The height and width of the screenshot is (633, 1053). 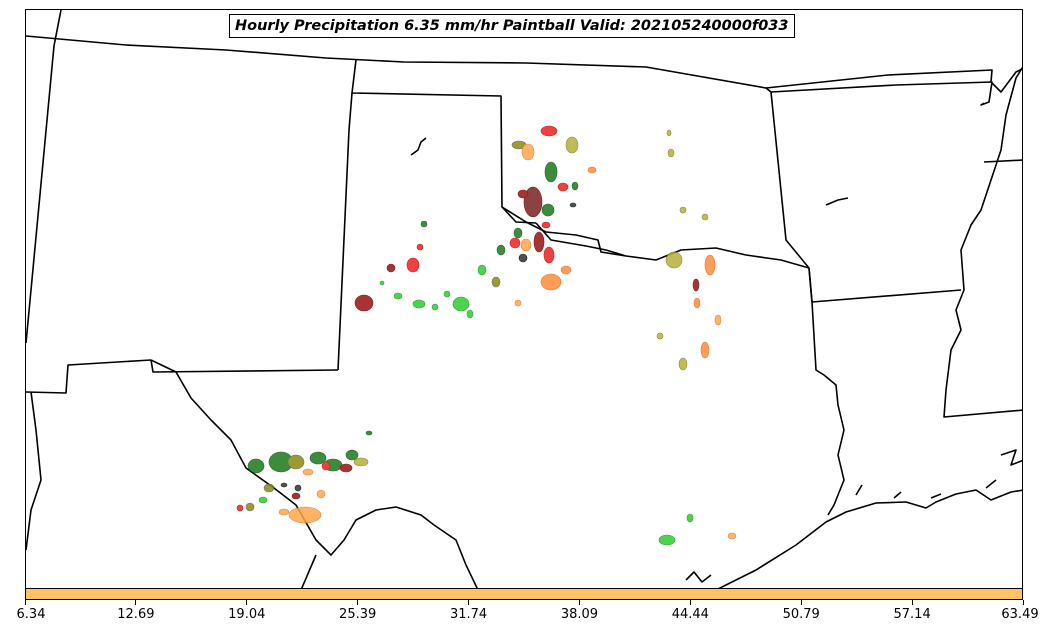 What do you see at coordinates (789, 195) in the screenshot?
I see `mo-ks-border` at bounding box center [789, 195].